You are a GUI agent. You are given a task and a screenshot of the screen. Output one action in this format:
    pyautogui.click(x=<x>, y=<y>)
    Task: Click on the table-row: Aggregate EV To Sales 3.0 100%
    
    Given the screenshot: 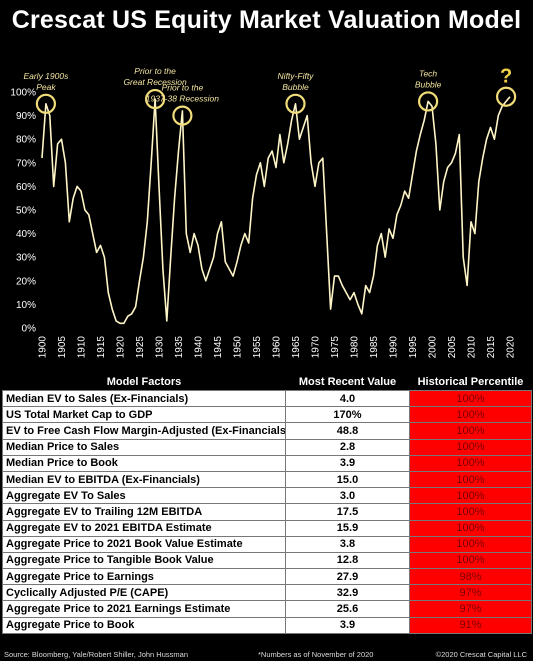 What is the action you would take?
    pyautogui.click(x=267, y=496)
    